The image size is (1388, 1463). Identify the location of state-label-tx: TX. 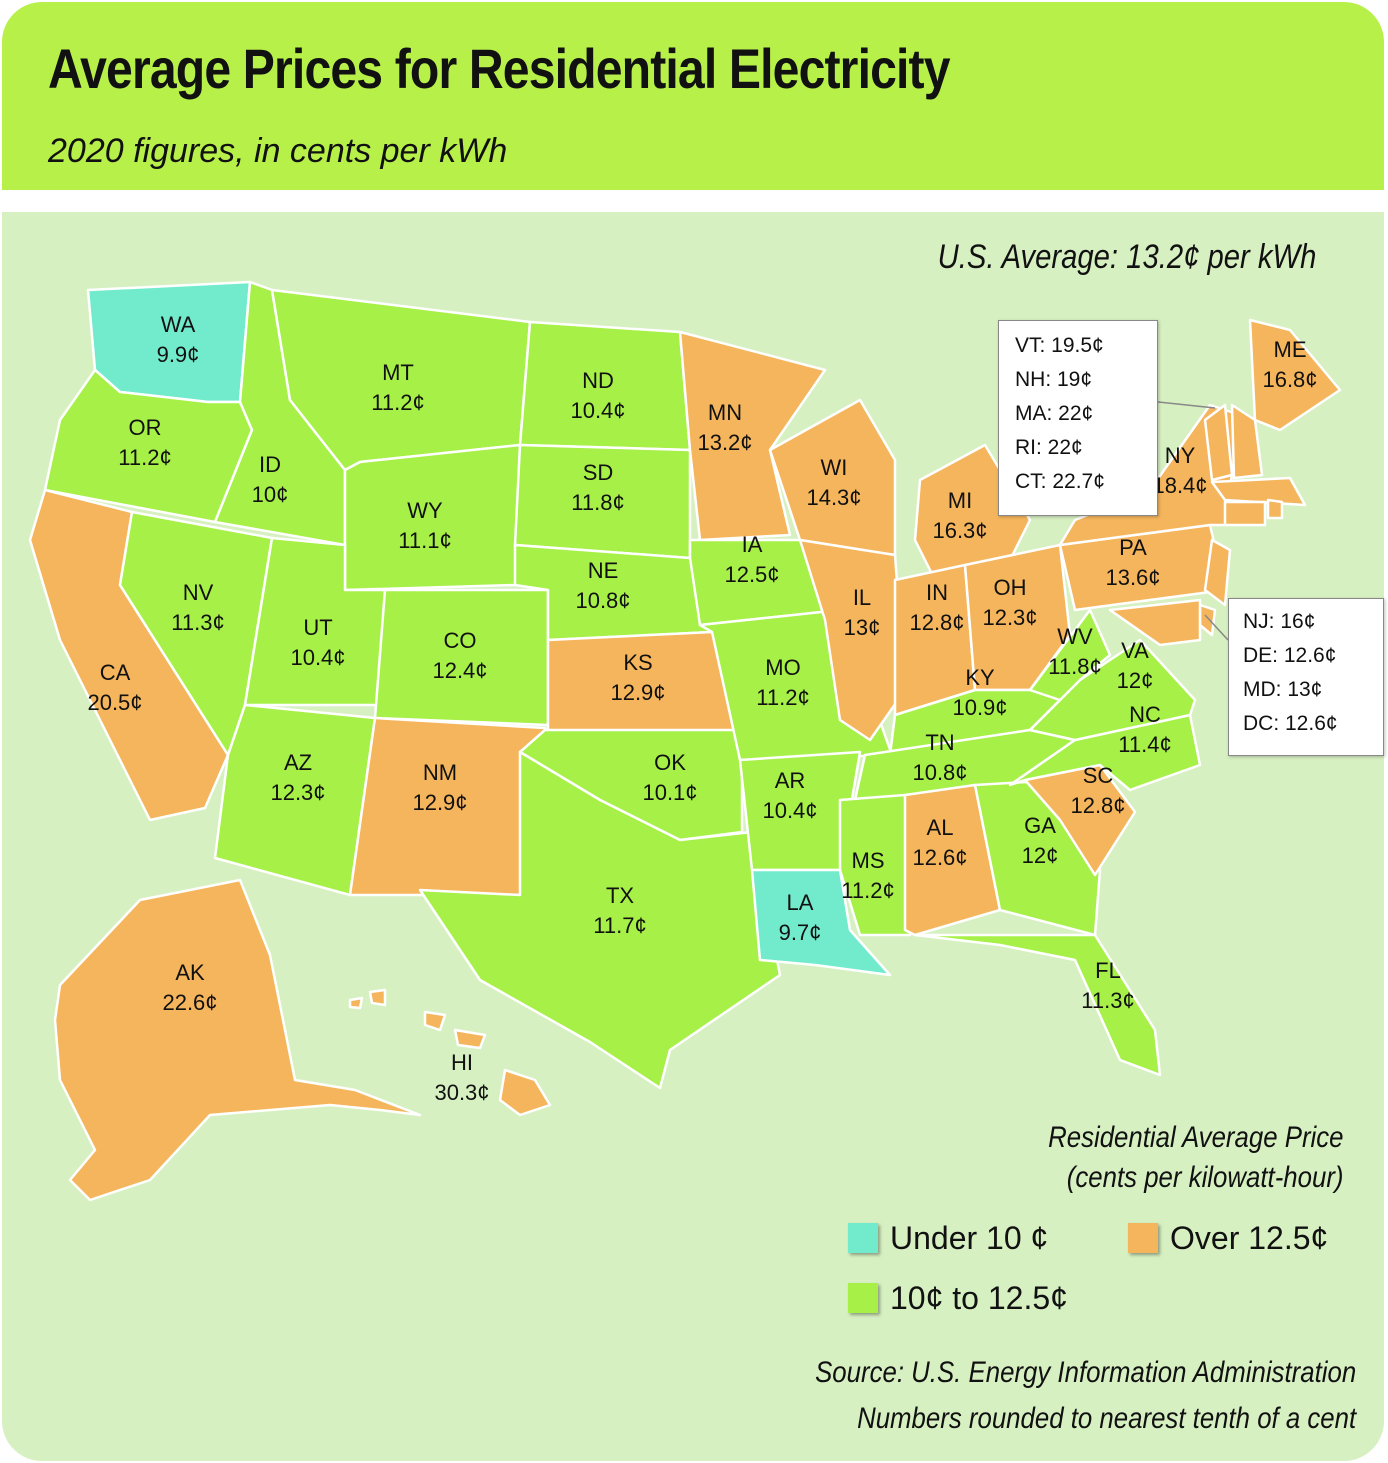
(620, 895).